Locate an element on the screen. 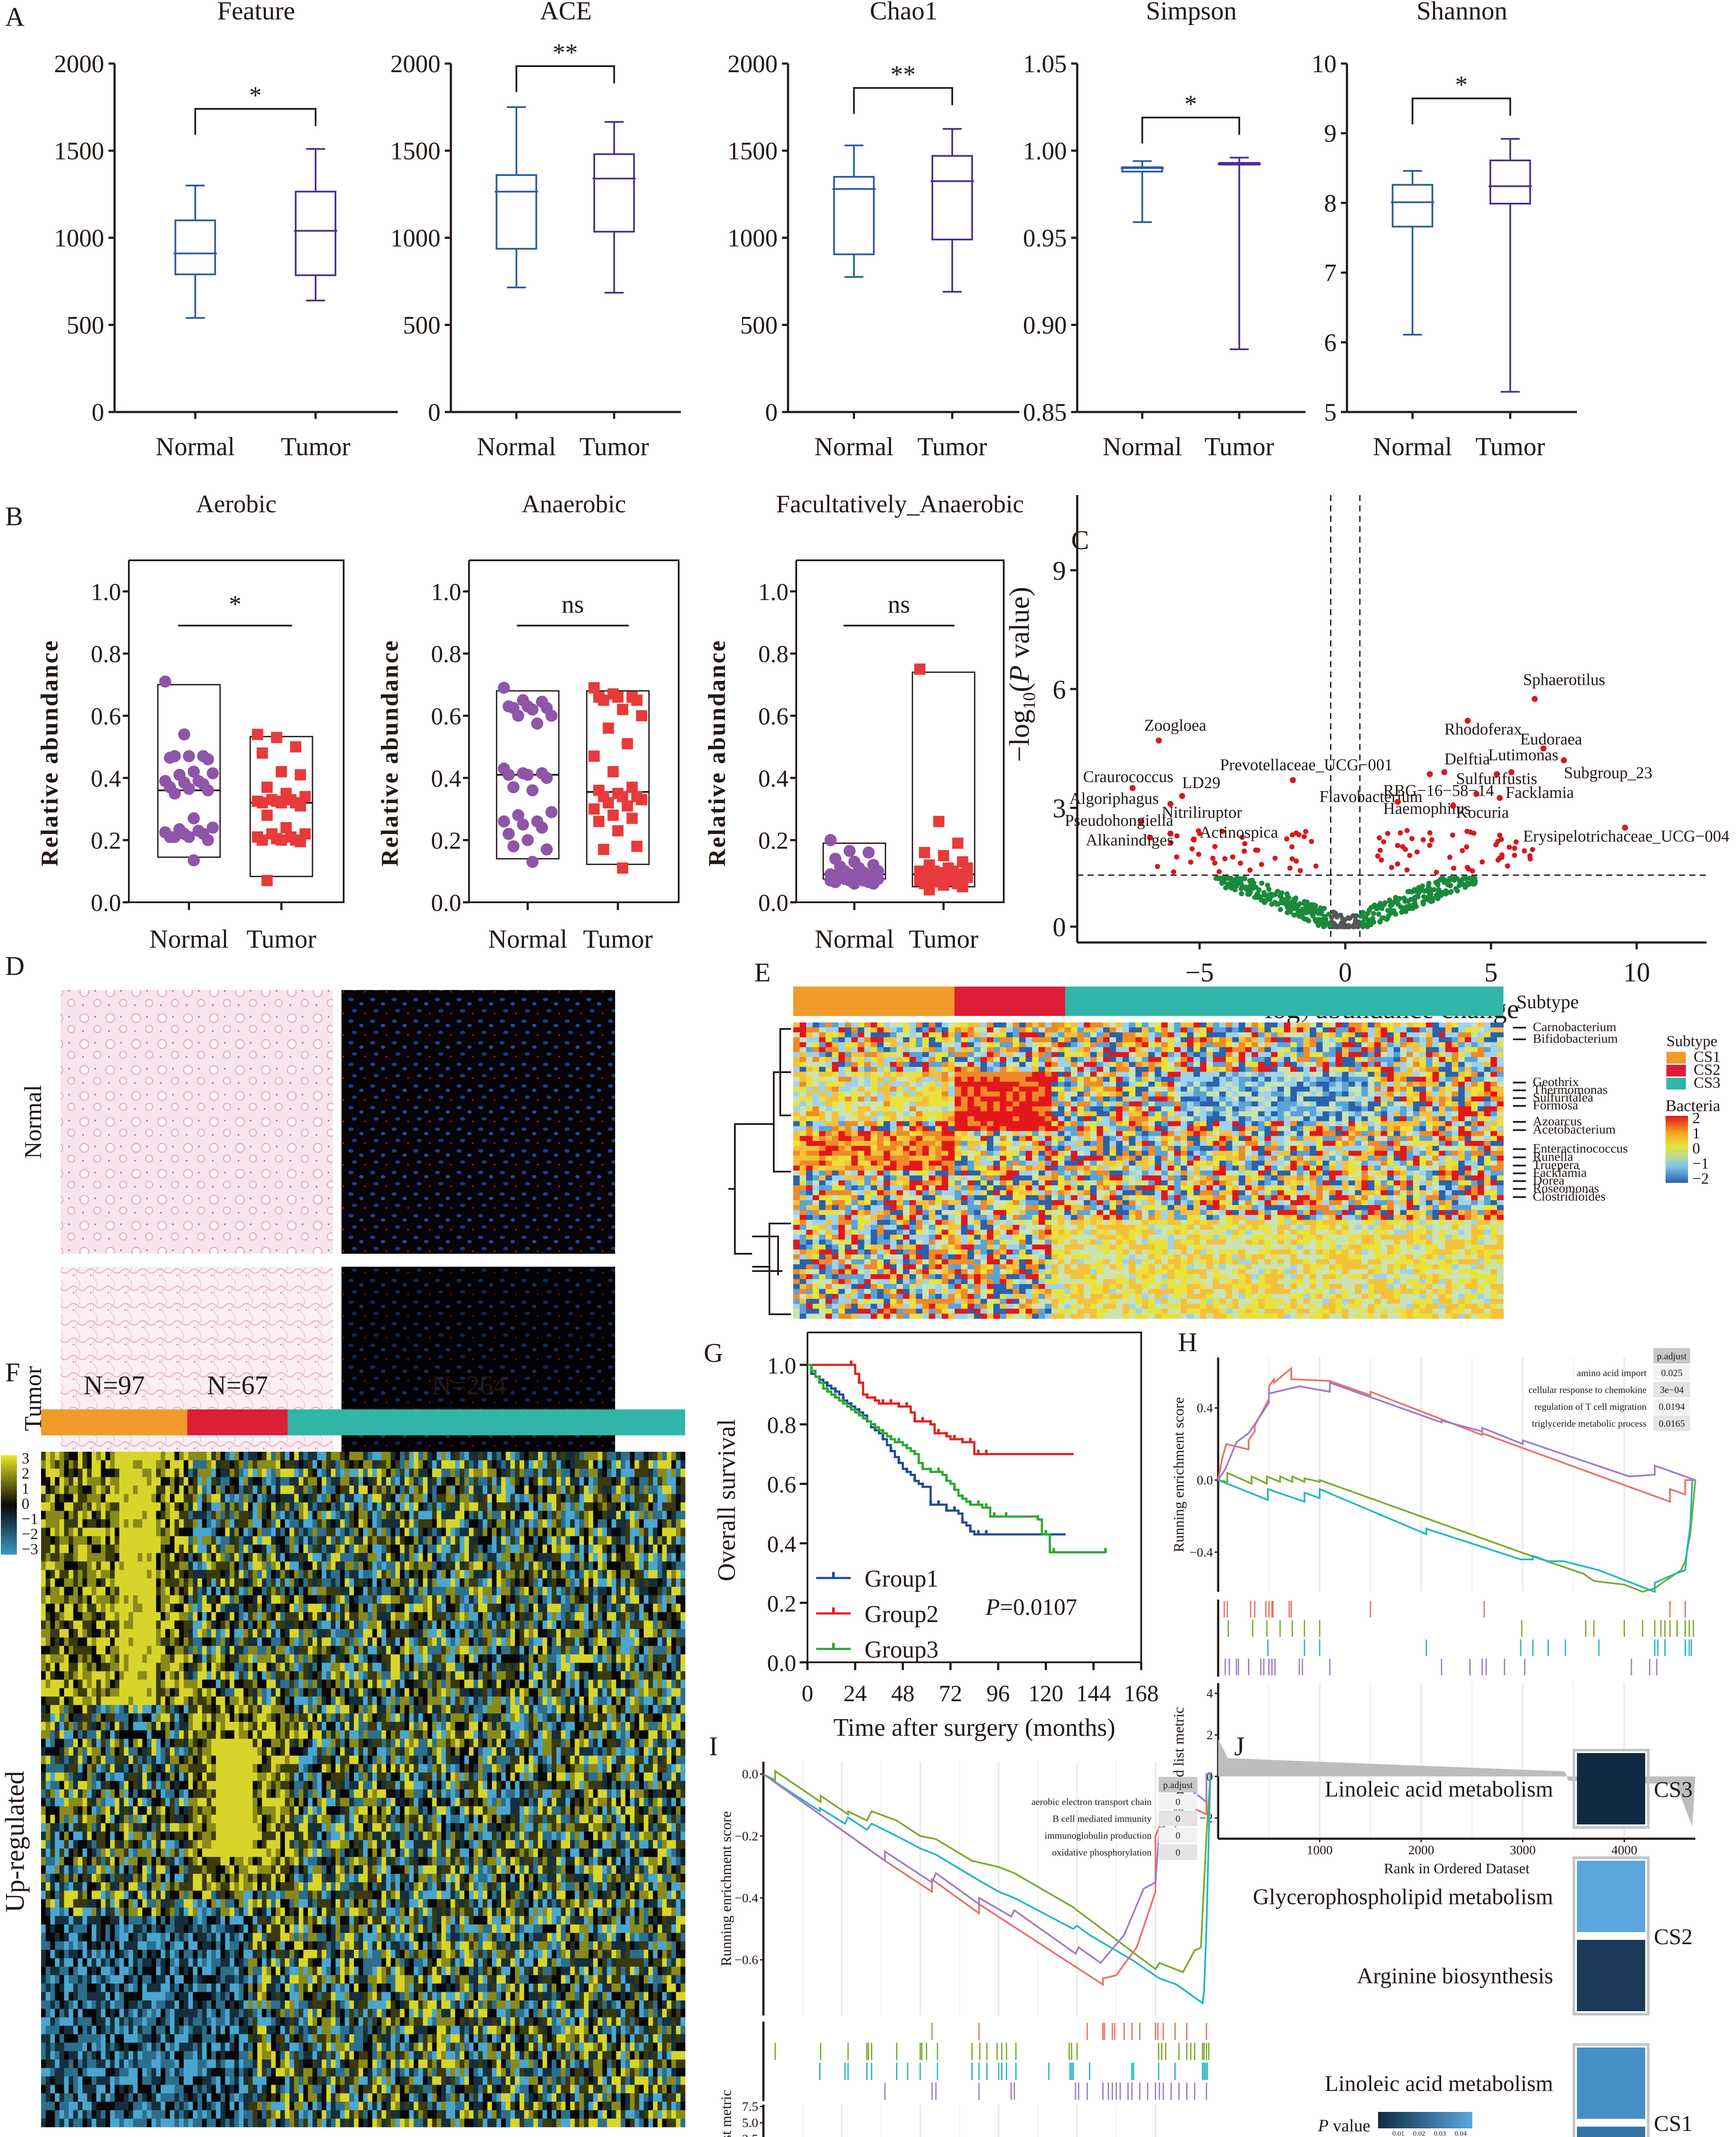 The width and height of the screenshot is (1736, 2137). y-axis-label: Relative abundance is located at coordinates (717, 752).